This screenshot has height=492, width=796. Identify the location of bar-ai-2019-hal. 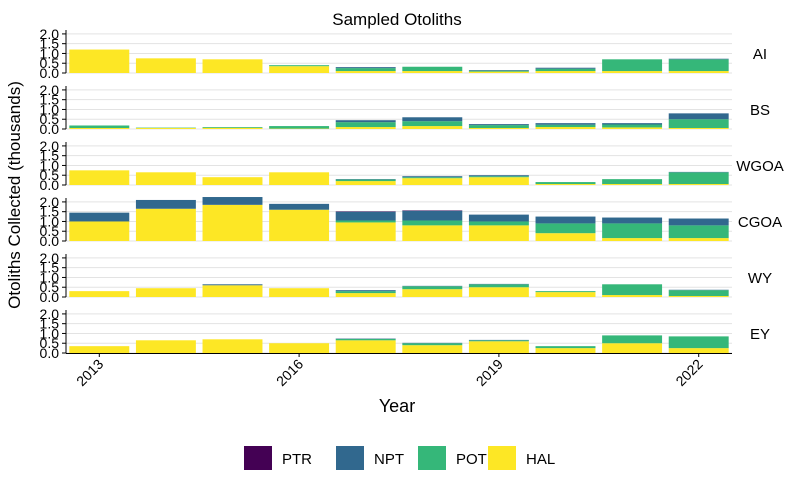
(498, 72).